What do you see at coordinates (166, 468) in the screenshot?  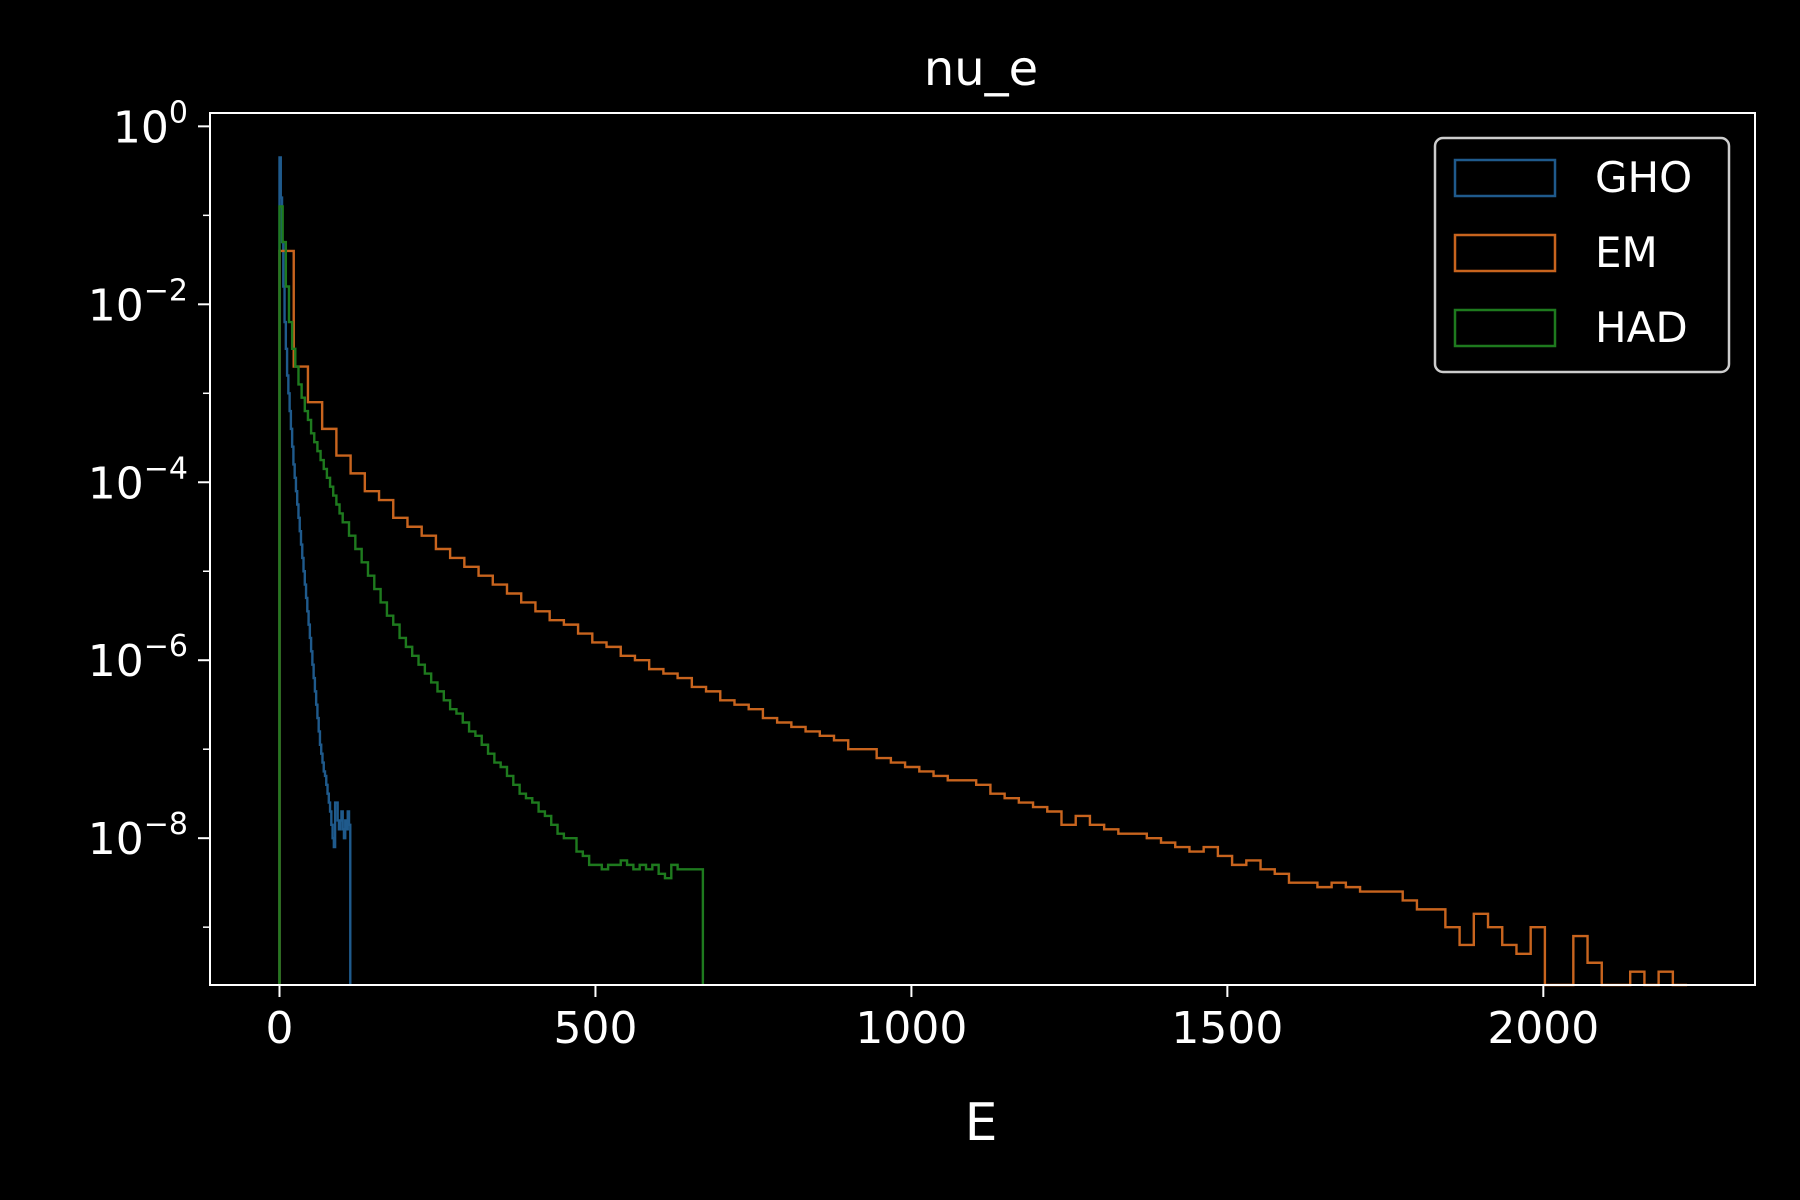 I see `y-tick-exponent: −4` at bounding box center [166, 468].